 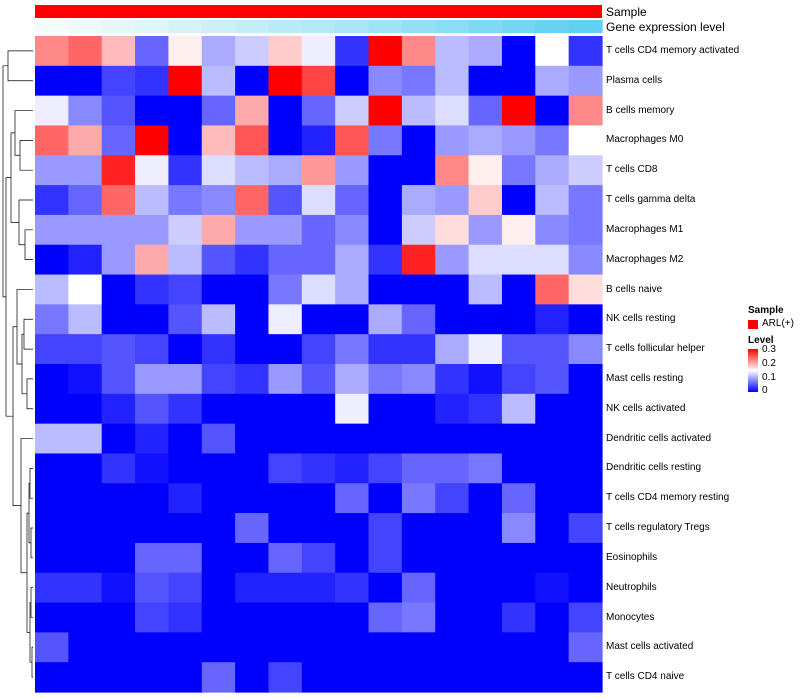 I want to click on row-label: Neutrophils, so click(x=631, y=587).